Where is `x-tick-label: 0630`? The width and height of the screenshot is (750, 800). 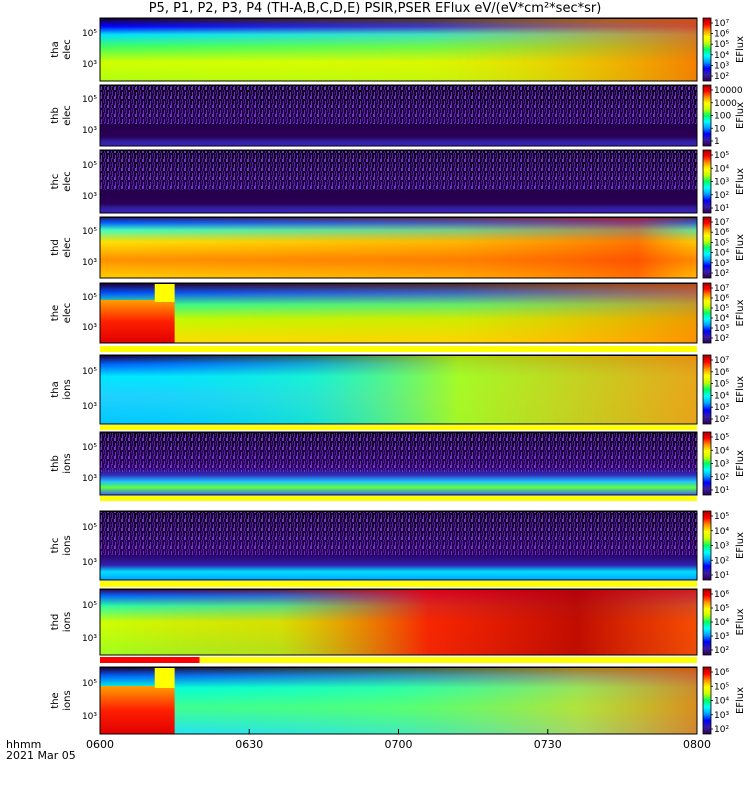
x-tick-label: 0630 is located at coordinates (249, 744).